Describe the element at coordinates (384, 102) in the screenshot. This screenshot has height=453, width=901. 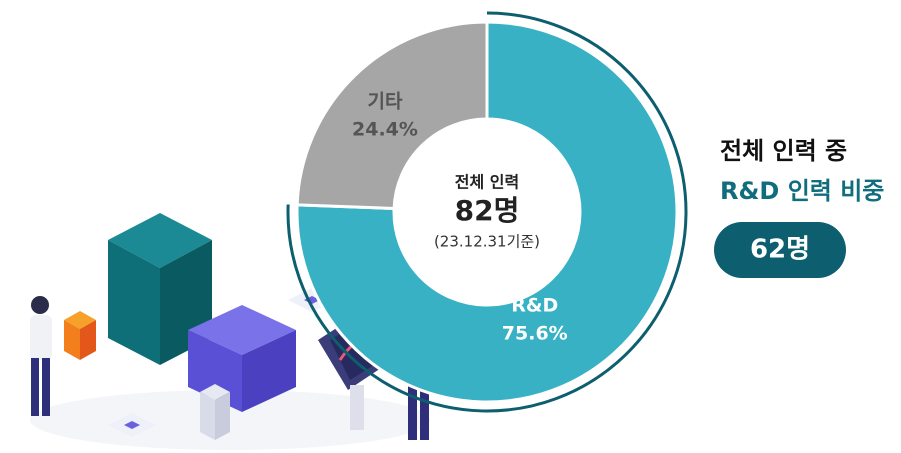
I see `slice-name: 기타` at that location.